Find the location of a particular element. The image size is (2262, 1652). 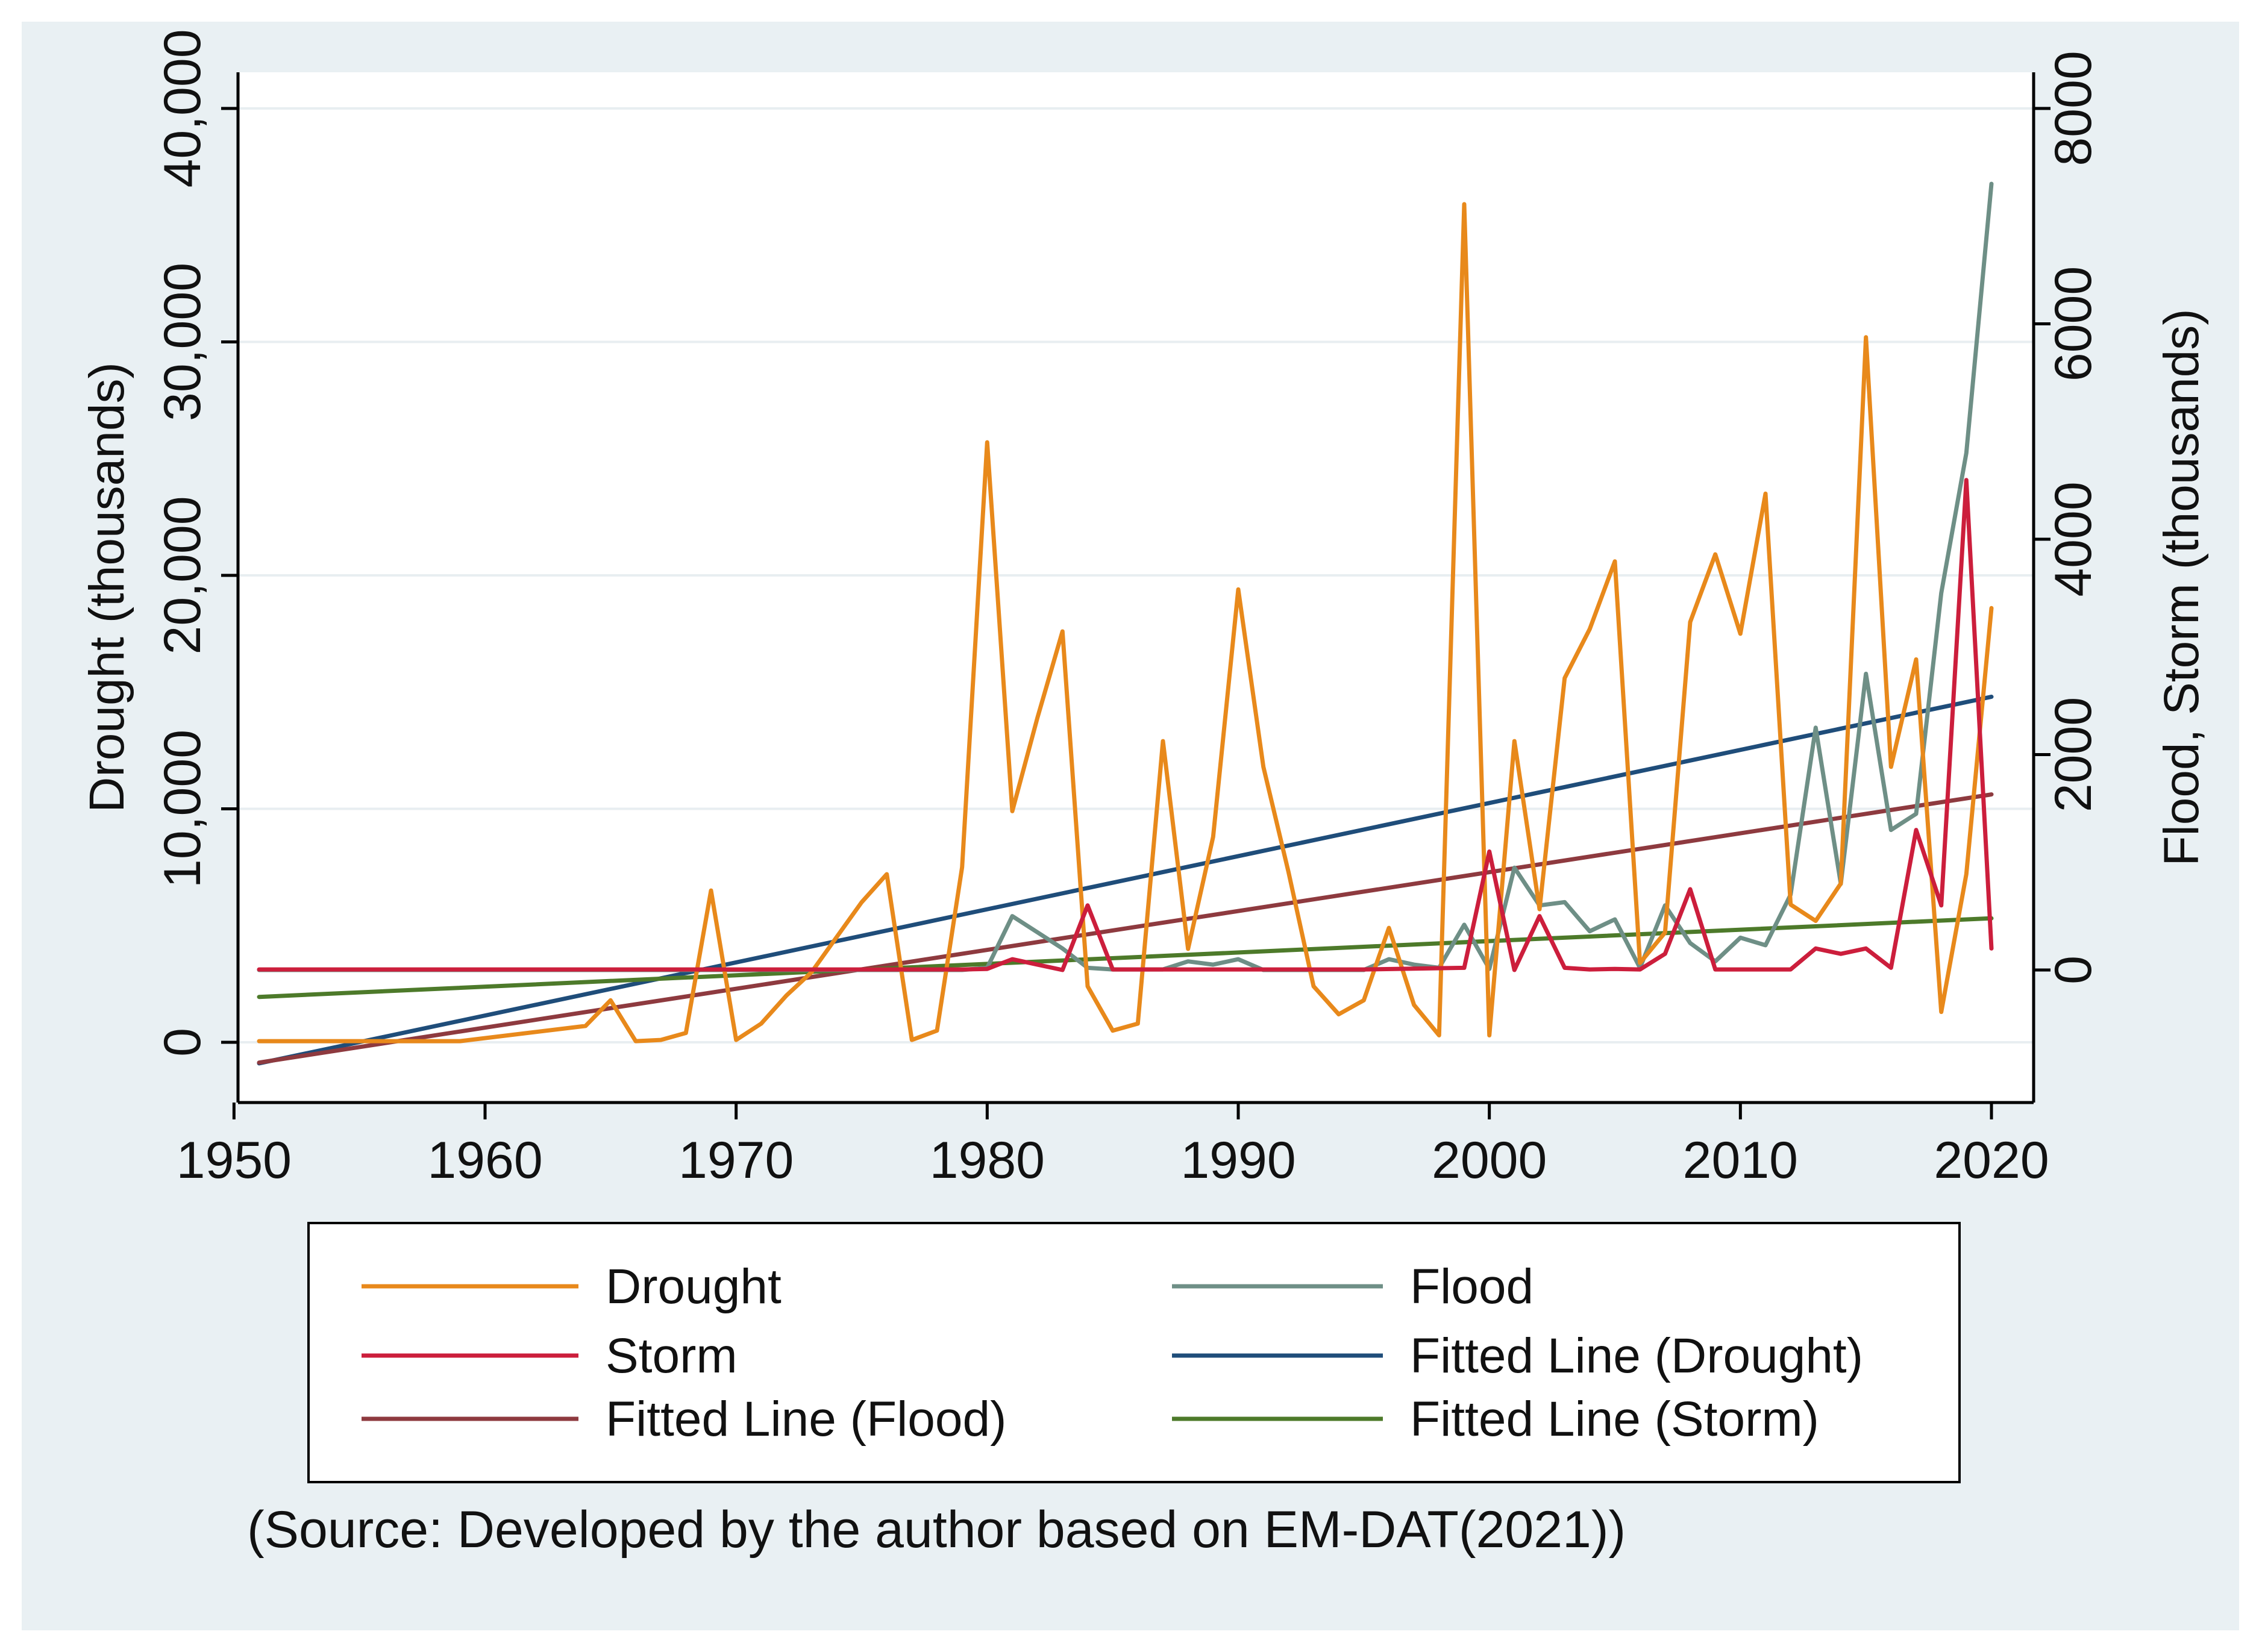

legend-label-storm: Storm is located at coordinates (672, 1355).